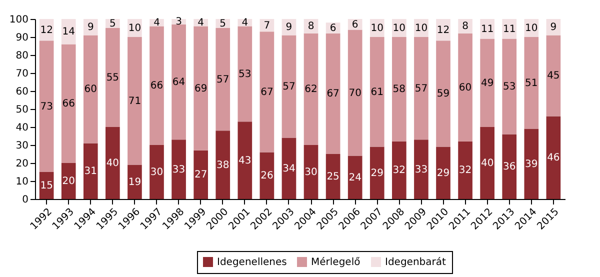  What do you see at coordinates (22, 56) in the screenshot?
I see `y-tick-label: 80` at bounding box center [22, 56].